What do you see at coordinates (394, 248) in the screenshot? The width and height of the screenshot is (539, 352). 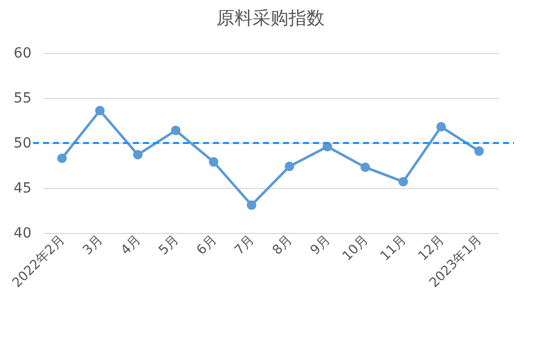 I see `x-tick-label: 11月` at bounding box center [394, 248].